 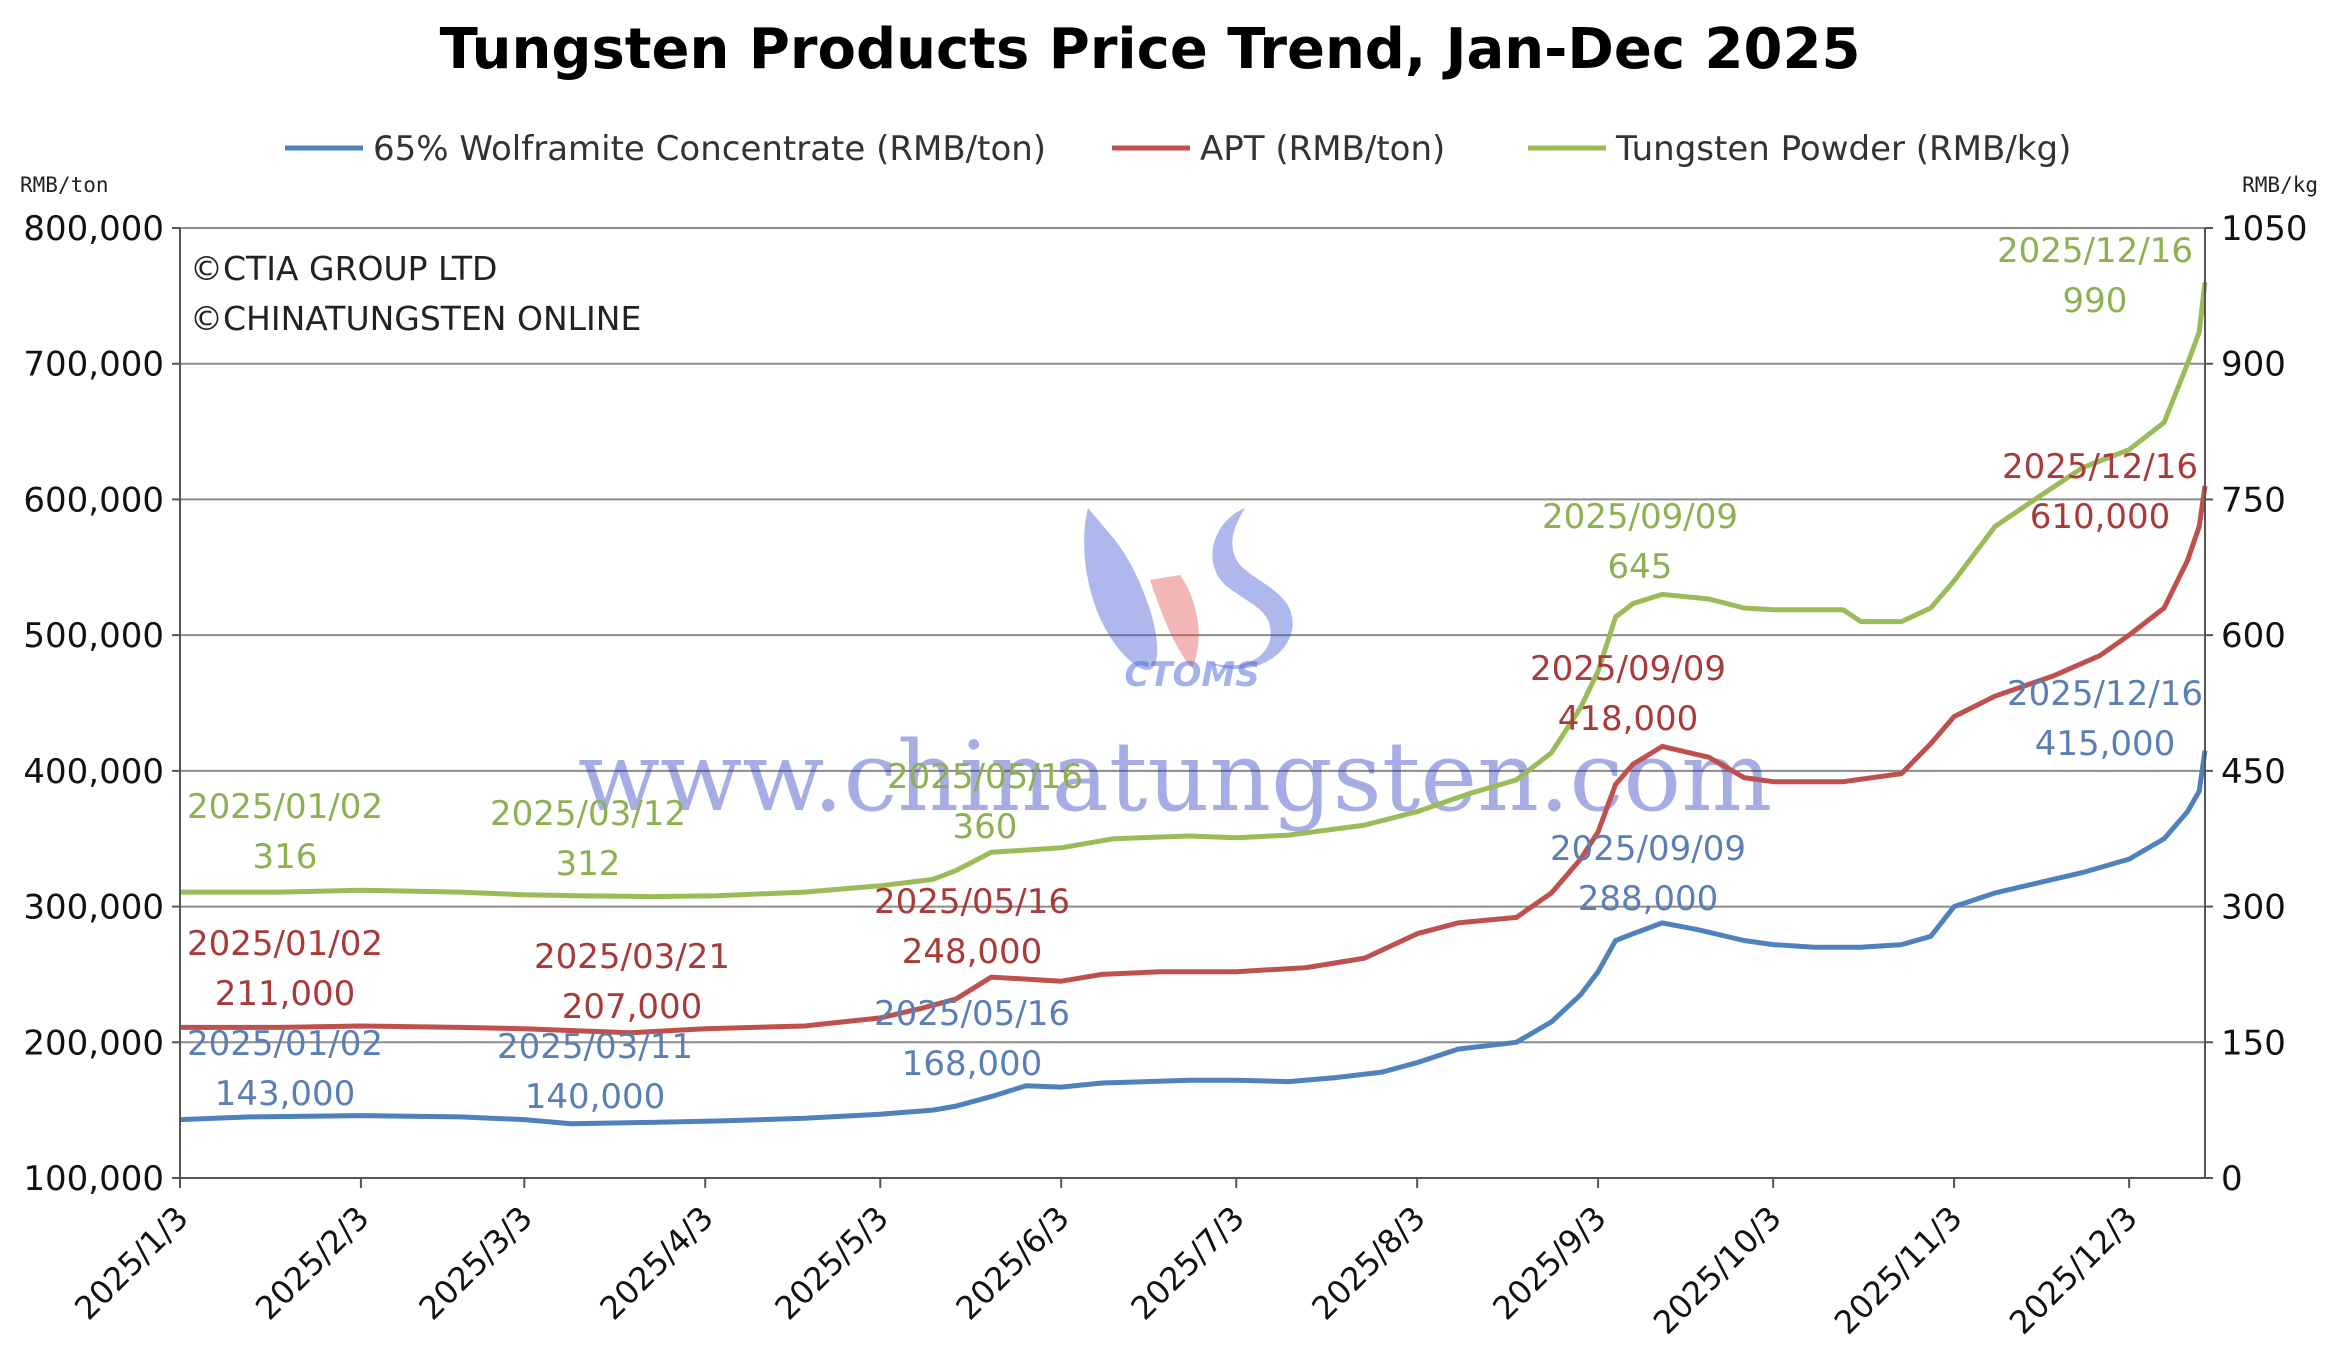 What do you see at coordinates (312, 1263) in the screenshot?
I see `x-tick-1: 2025/2/3` at bounding box center [312, 1263].